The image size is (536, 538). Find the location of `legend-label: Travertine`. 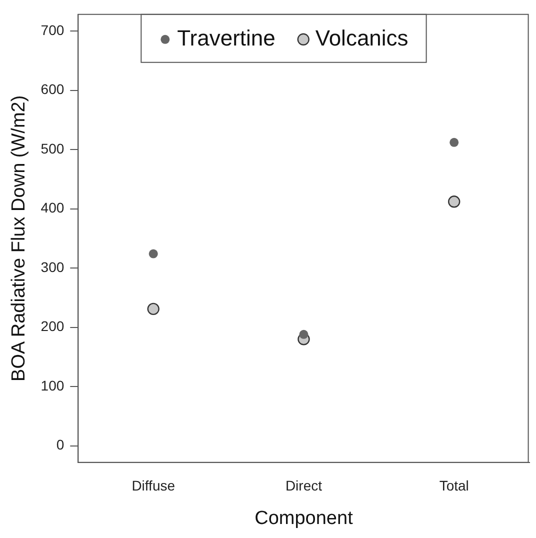

legend-label: Travertine is located at coordinates (226, 37).